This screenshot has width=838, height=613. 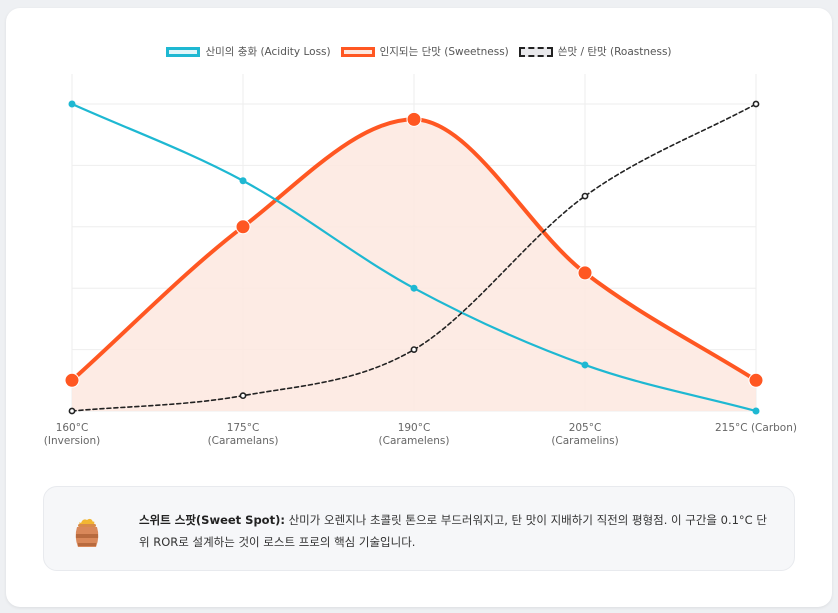 I want to click on x-tick-label: 175°C (Caramelans), so click(x=243, y=434).